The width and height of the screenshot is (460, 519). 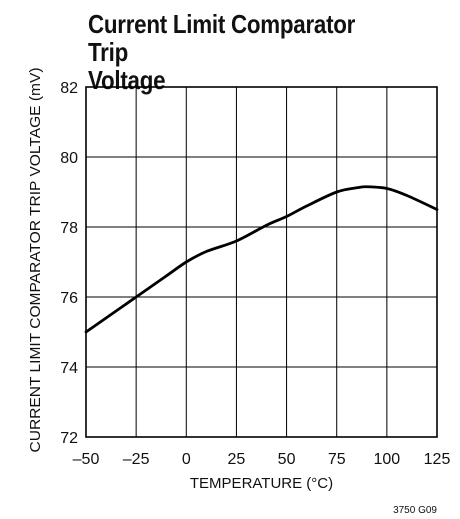 What do you see at coordinates (69, 298) in the screenshot?
I see `y-tick-label: 76` at bounding box center [69, 298].